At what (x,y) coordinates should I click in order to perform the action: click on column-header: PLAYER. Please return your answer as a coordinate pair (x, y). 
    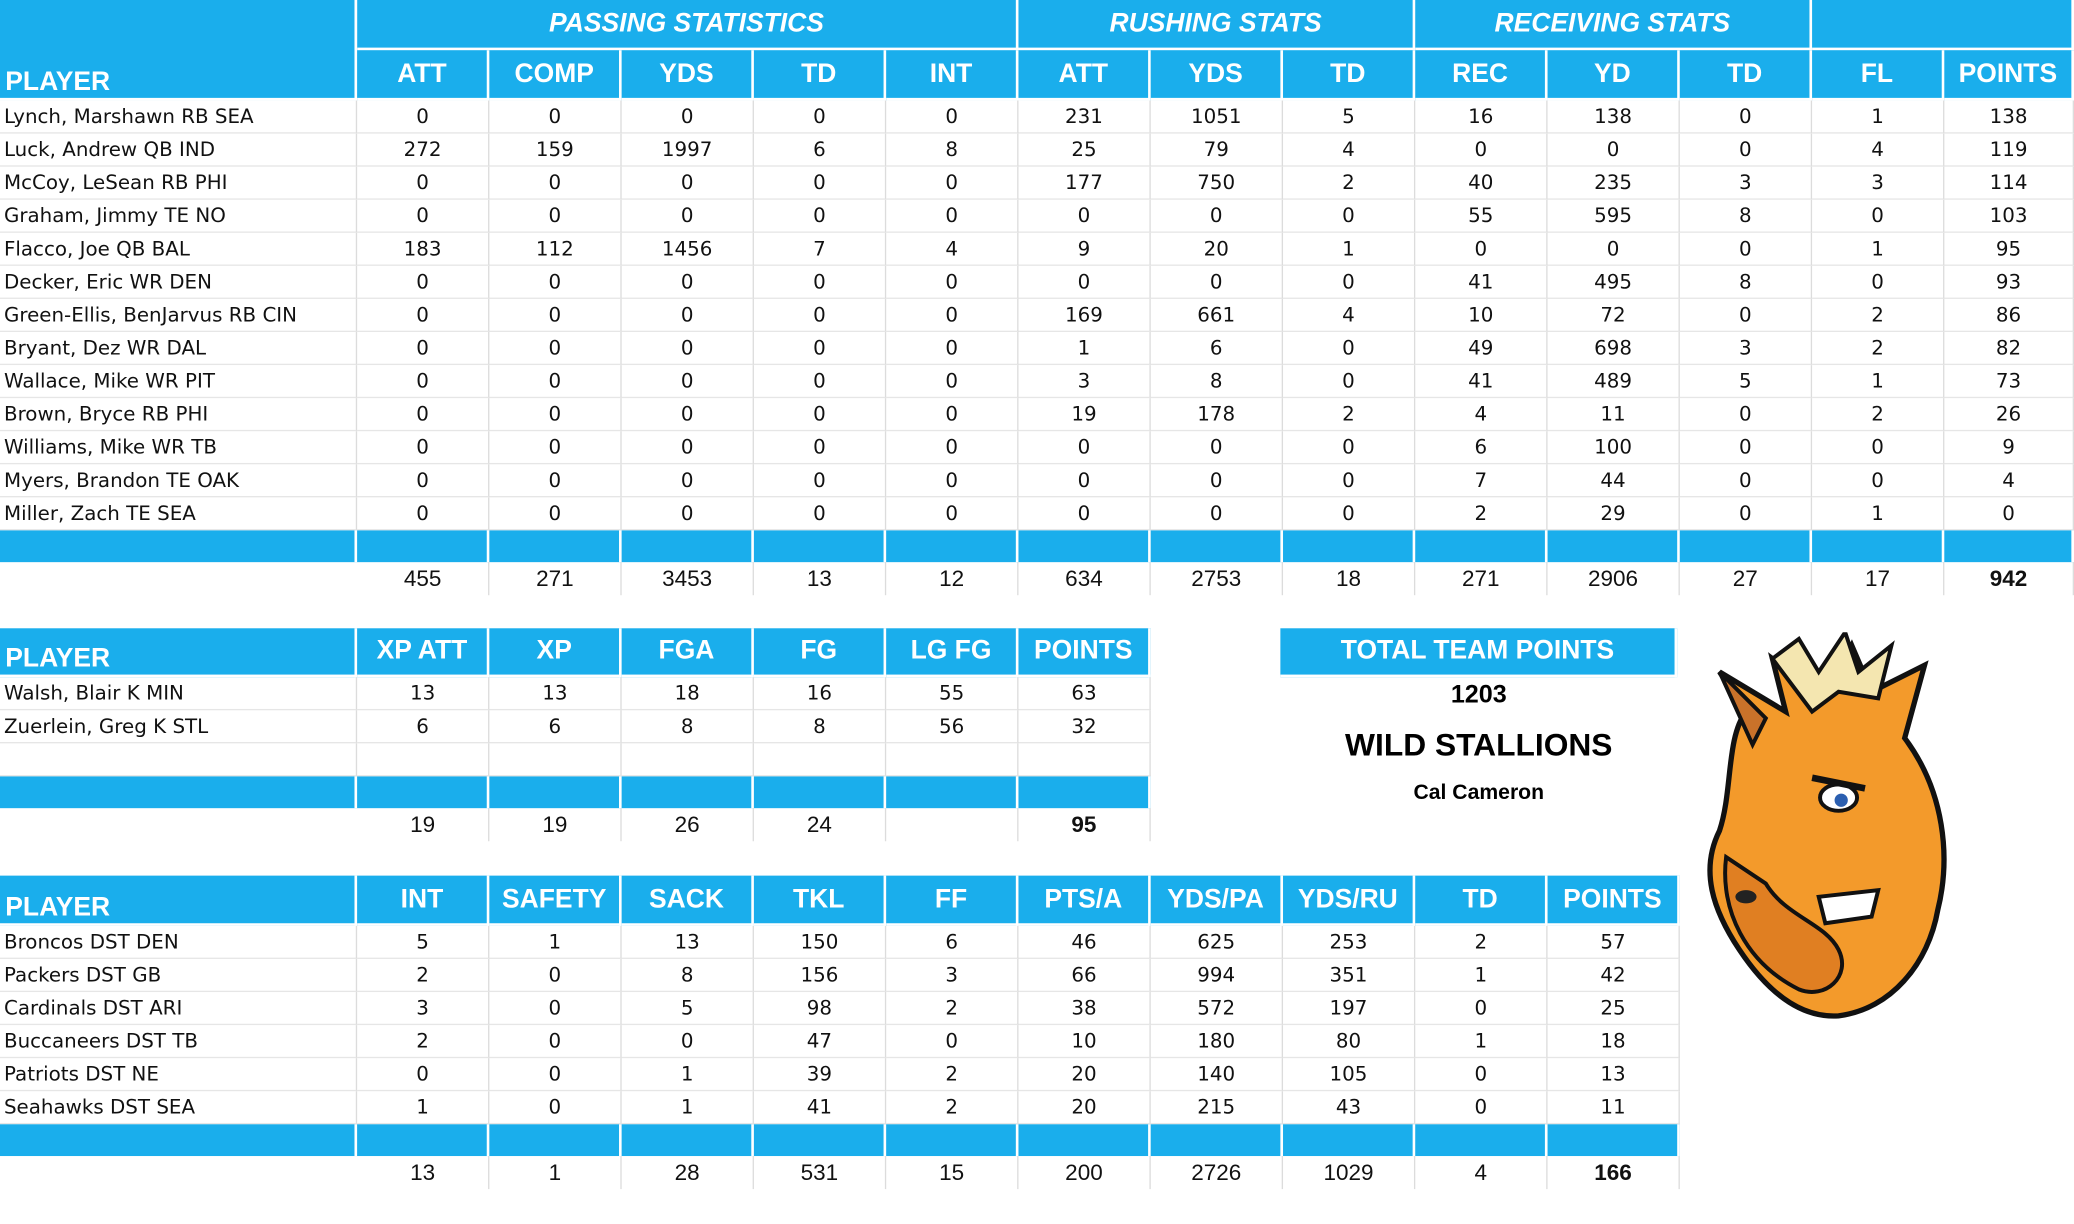
    Looking at the image, I should click on (179, 900).